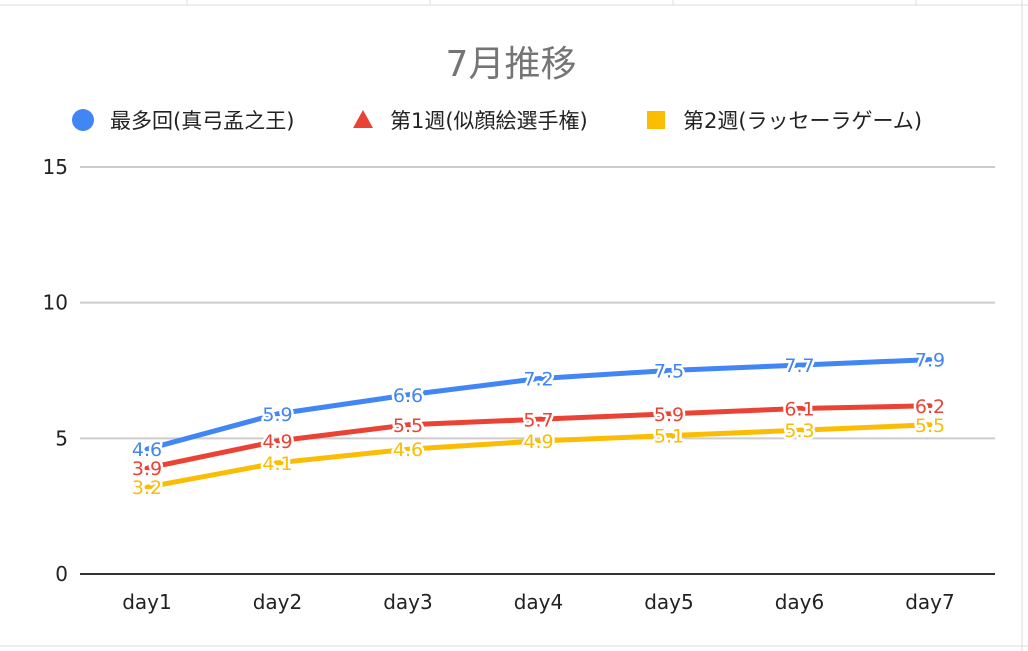 The width and height of the screenshot is (1028, 651). I want to click on data-label: 7.7, so click(799, 366).